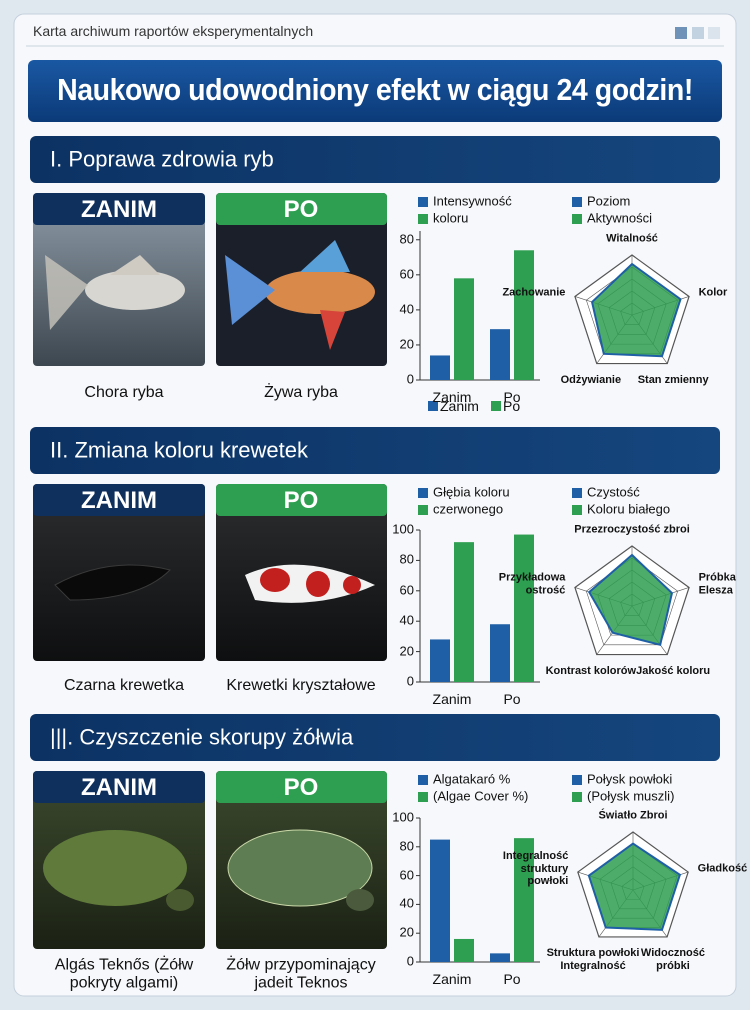 The image size is (750, 1010). Describe the element at coordinates (673, 959) in the screenshot. I see `radar-label: Widoczność próbki` at that location.